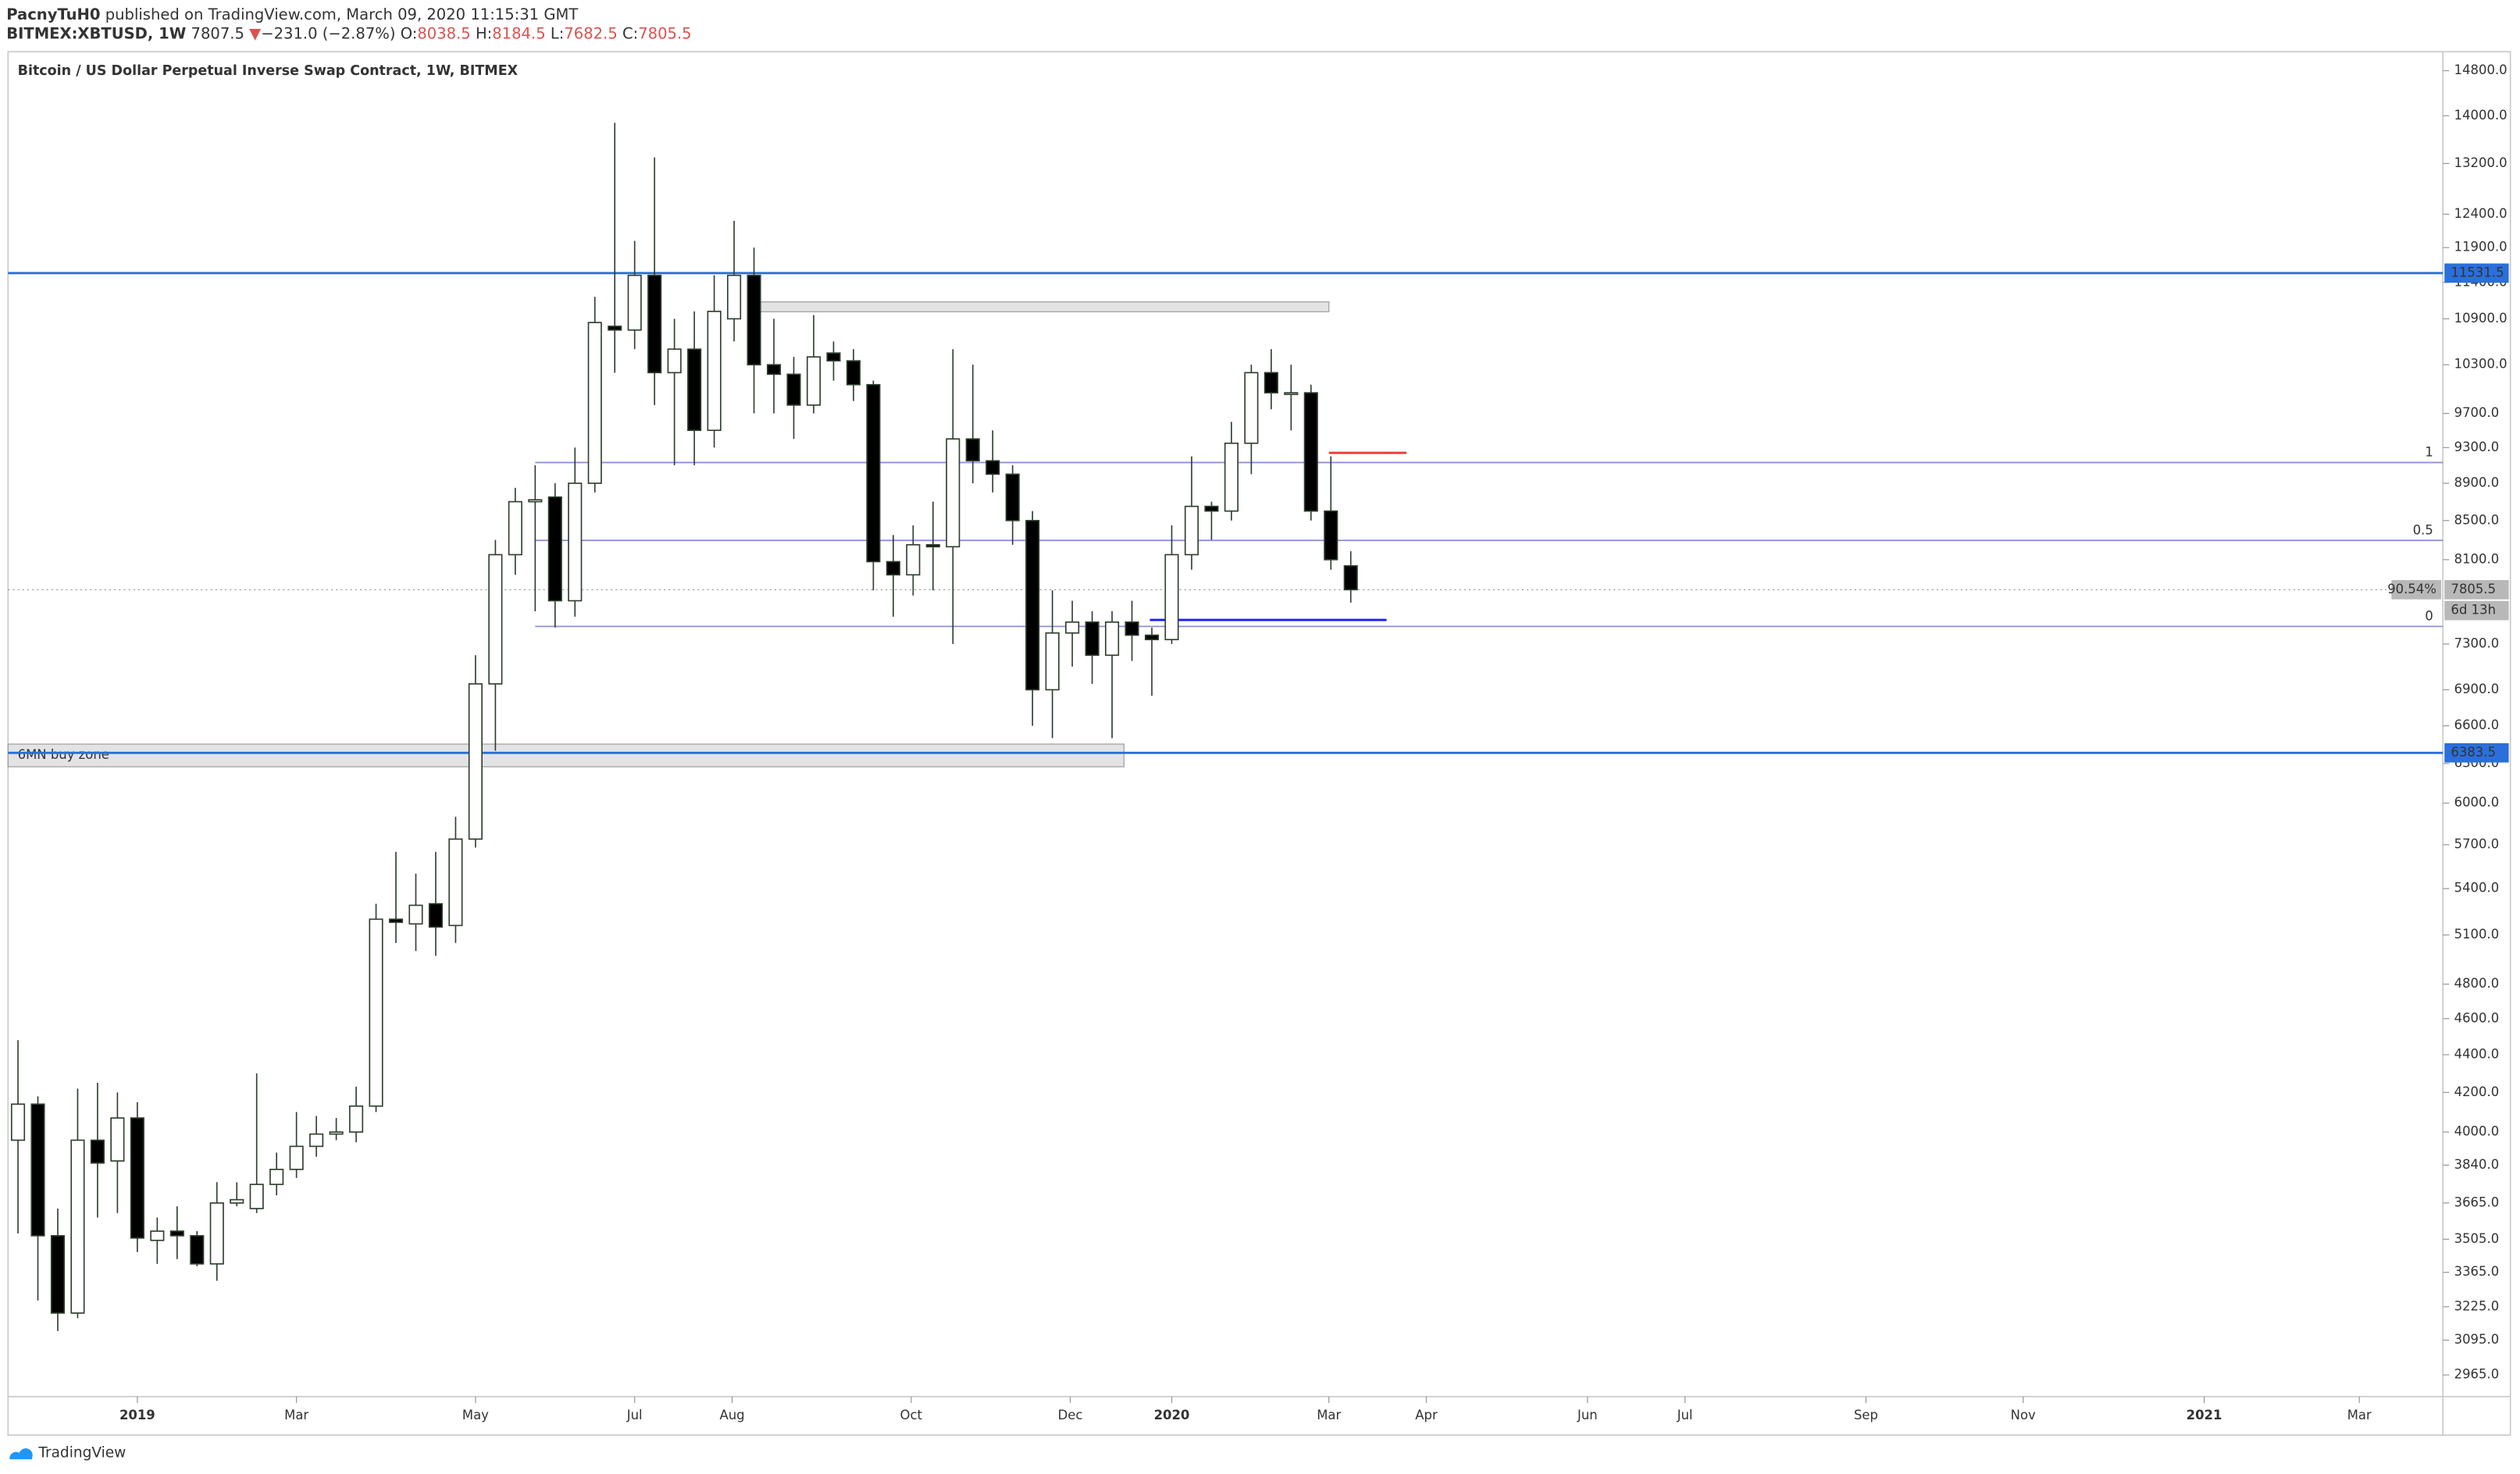 The height and width of the screenshot is (1474, 2520). I want to click on y-tick-label: 14000.0, so click(2481, 115).